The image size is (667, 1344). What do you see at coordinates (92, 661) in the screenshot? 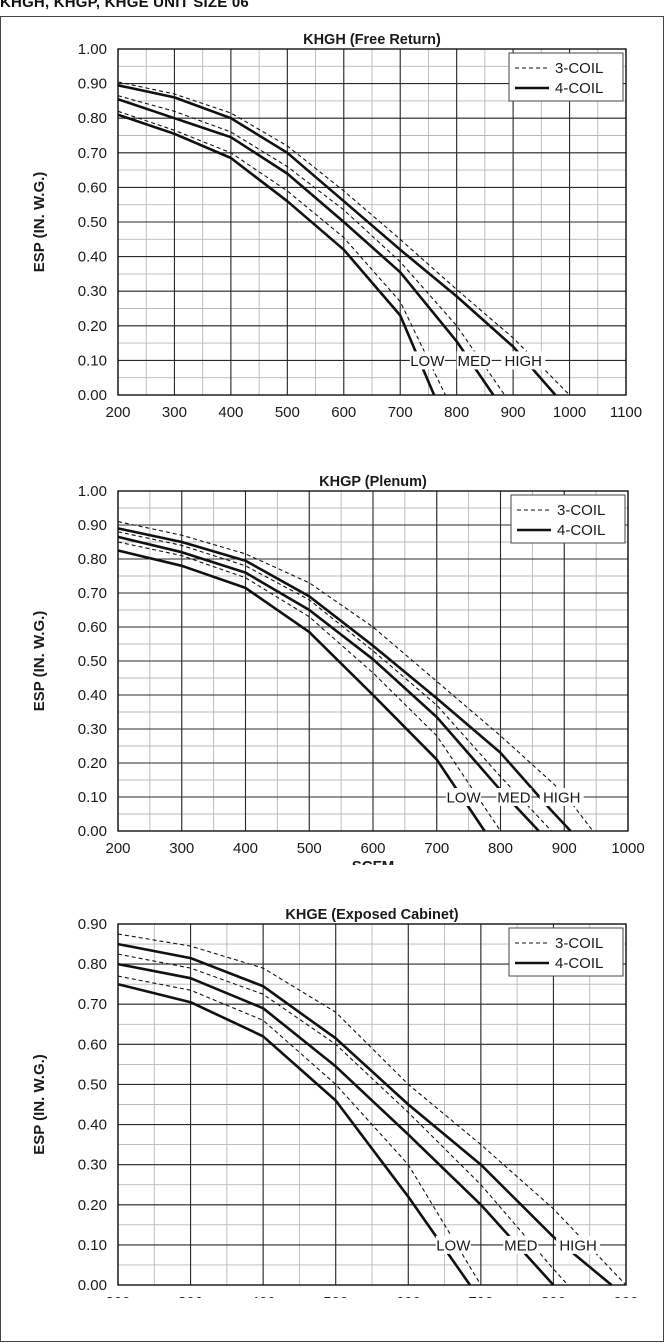
I see `y-tick-label: 0.50` at bounding box center [92, 661].